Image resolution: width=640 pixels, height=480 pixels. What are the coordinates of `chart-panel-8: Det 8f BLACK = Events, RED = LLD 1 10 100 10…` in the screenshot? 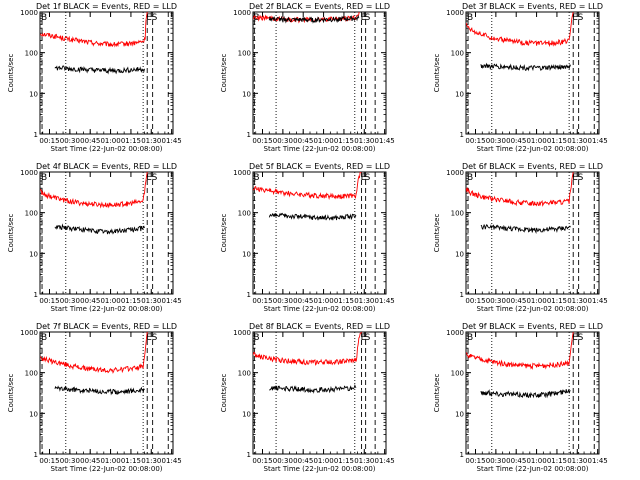 It's located at (307, 397).